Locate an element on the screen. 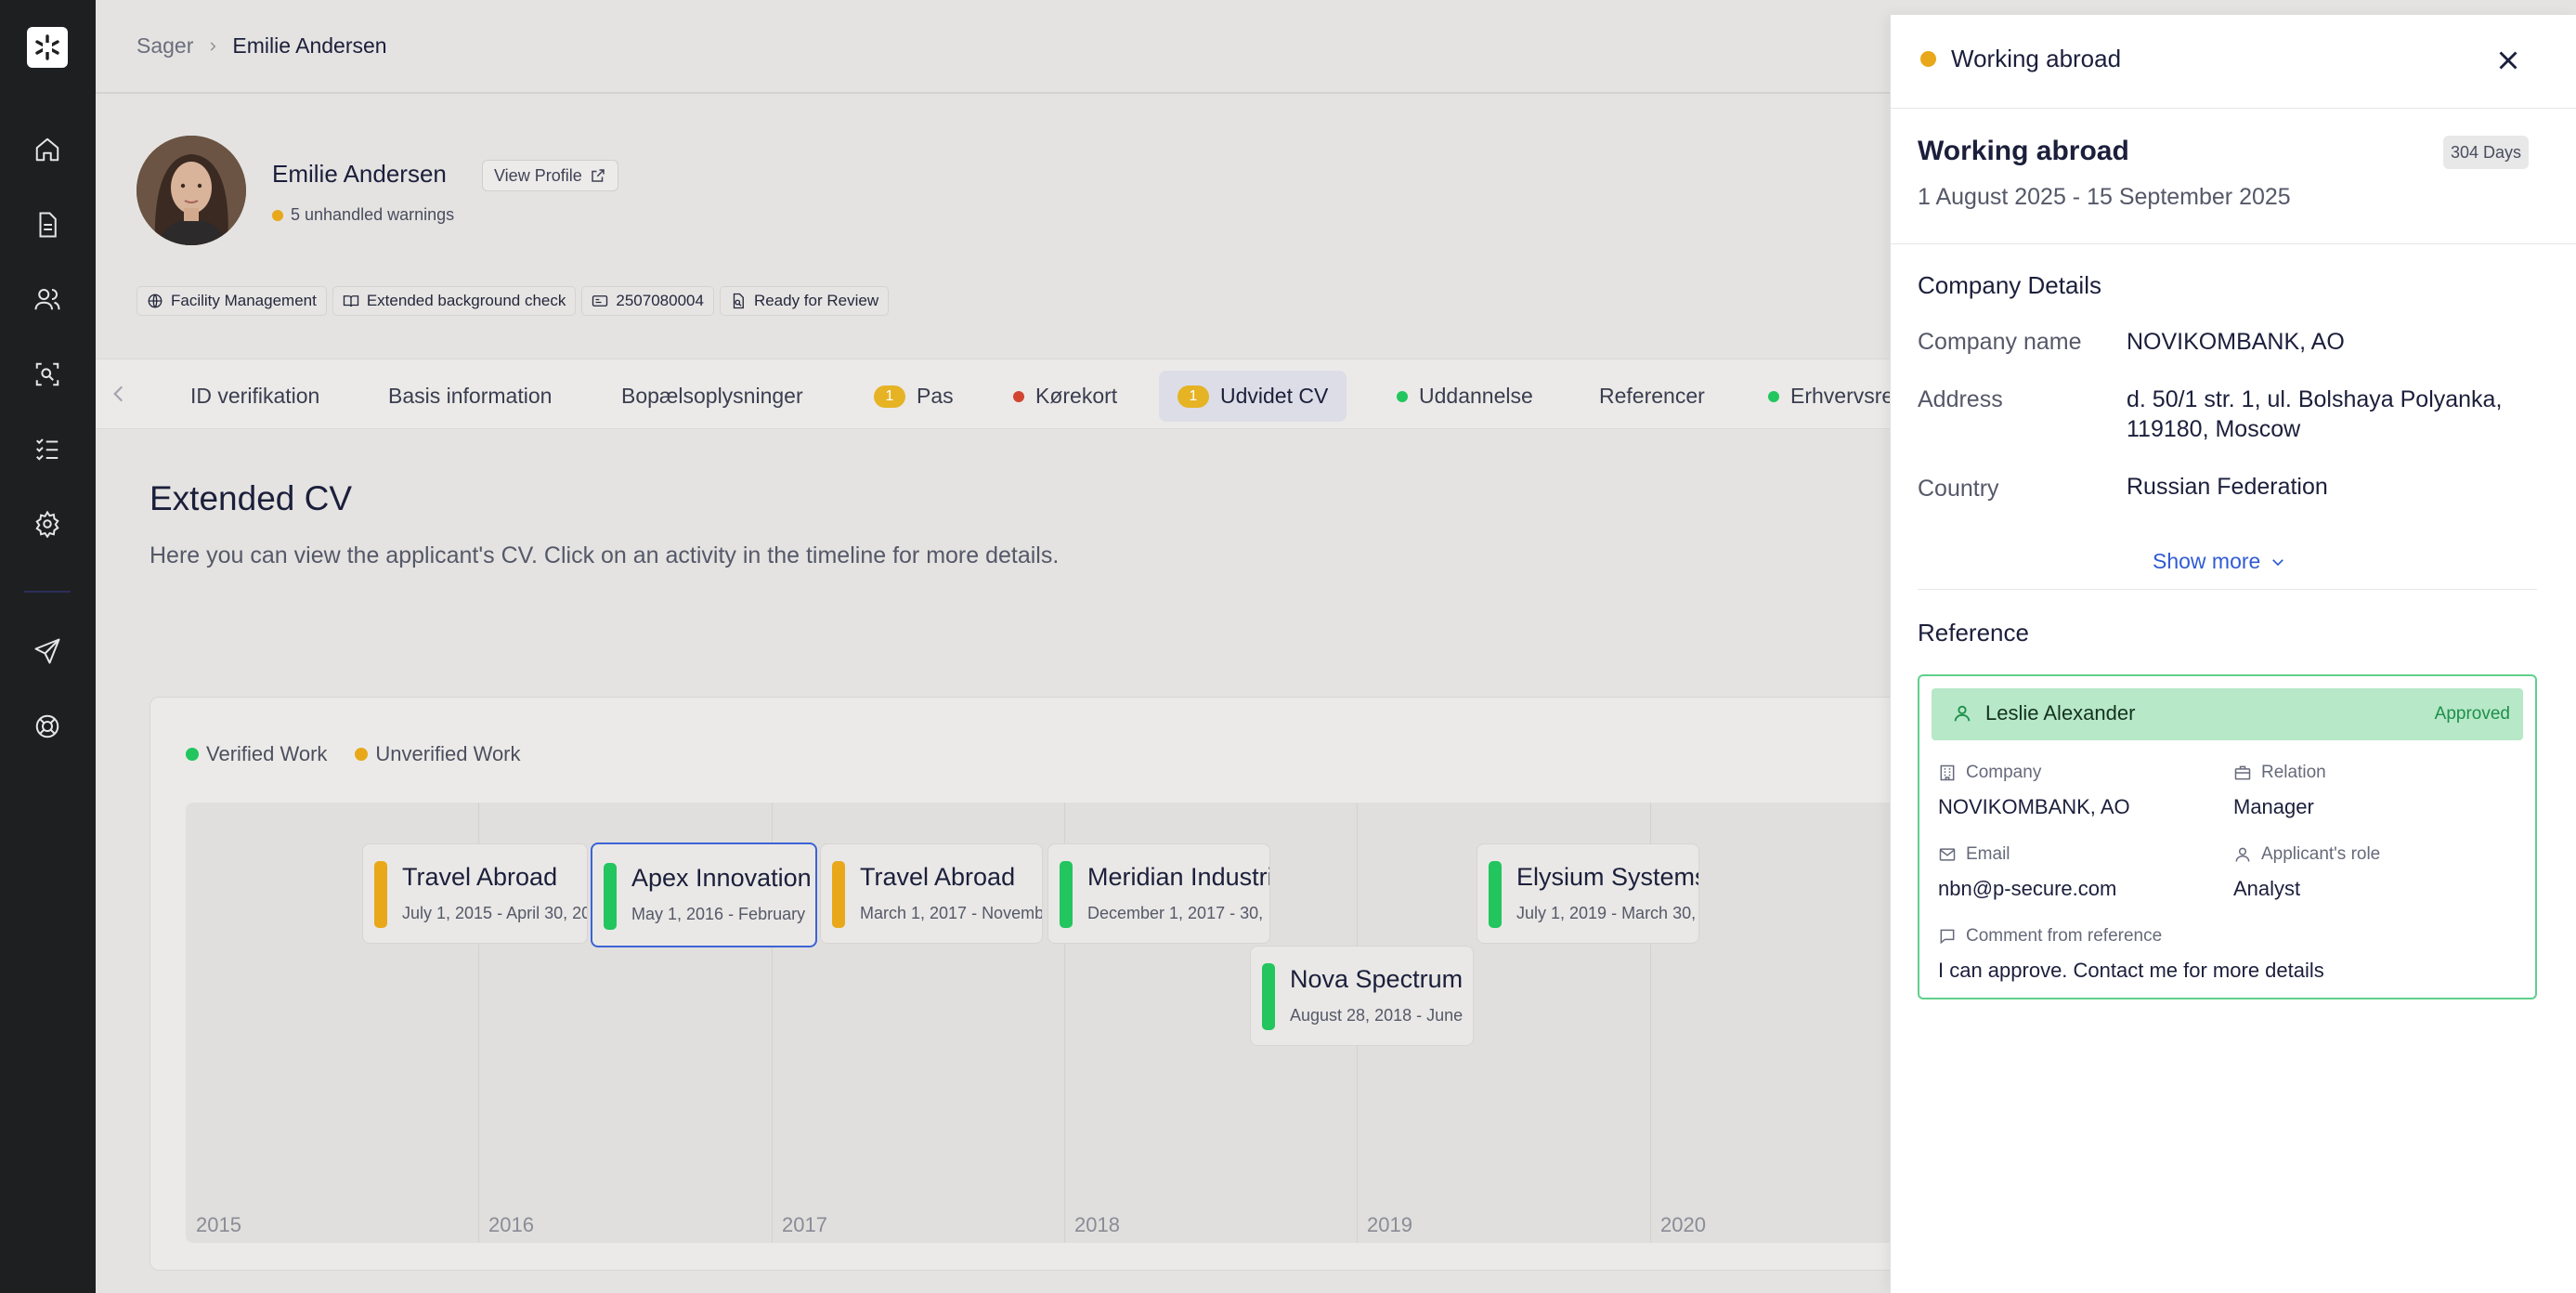 Image resolution: width=2576 pixels, height=1293 pixels. chevron-right-icon is located at coordinates (213, 46).